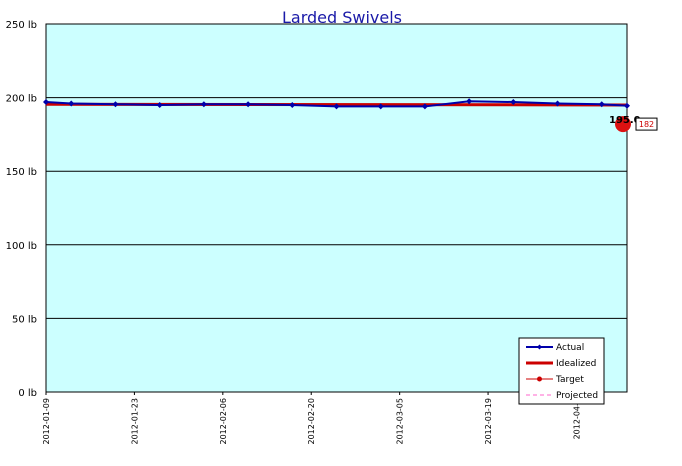  I want to click on y-tick-label: 100 lb, so click(21, 246).